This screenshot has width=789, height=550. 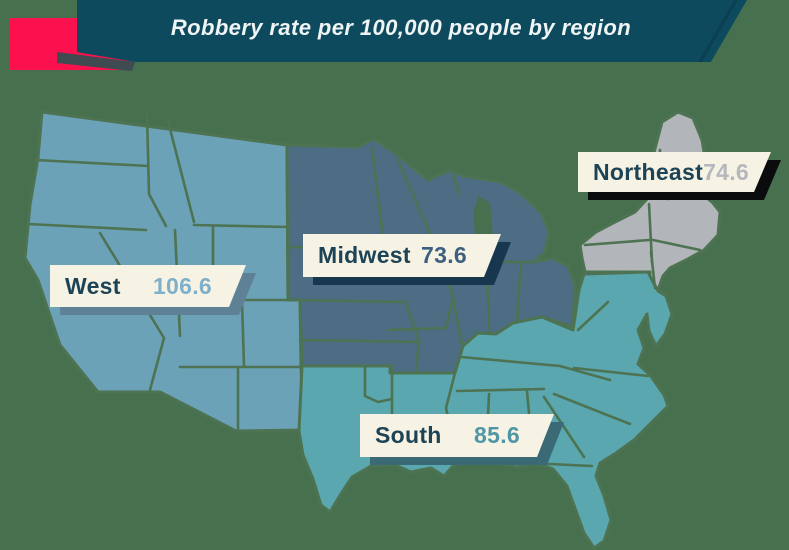 I want to click on title-banner, so click(x=412, y=31).